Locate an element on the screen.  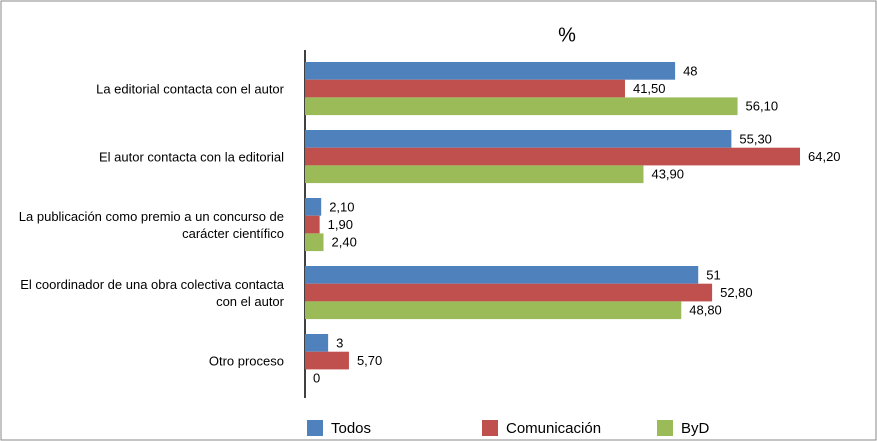
value-label: 1,90 is located at coordinates (340, 224).